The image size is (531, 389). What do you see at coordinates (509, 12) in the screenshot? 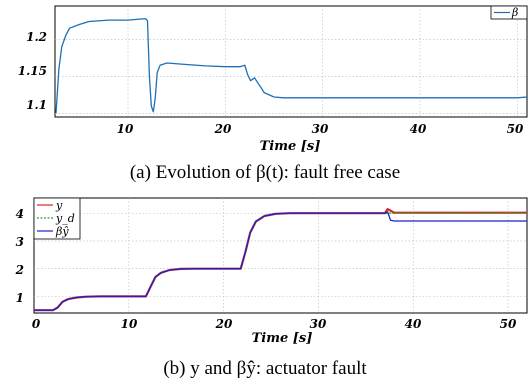
I see `chart-a-legend: β` at bounding box center [509, 12].